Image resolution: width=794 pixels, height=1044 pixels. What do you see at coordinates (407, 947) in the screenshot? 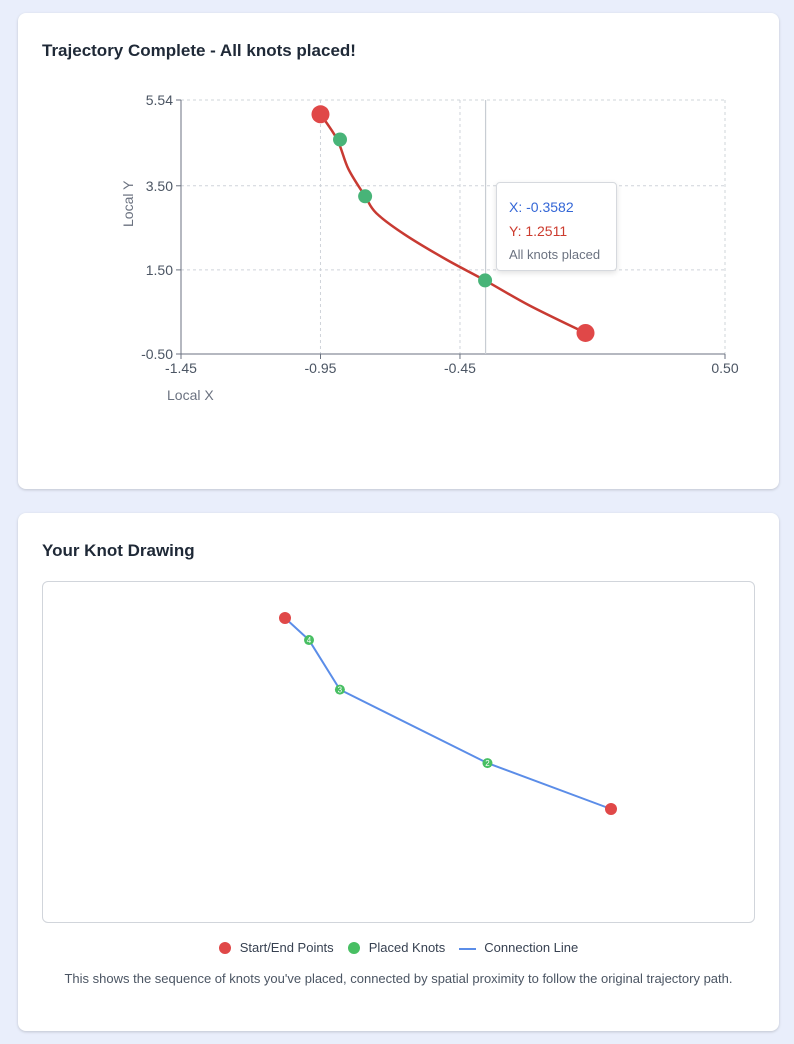
I see `legend-placed-knots-label: Placed Knots` at bounding box center [407, 947].